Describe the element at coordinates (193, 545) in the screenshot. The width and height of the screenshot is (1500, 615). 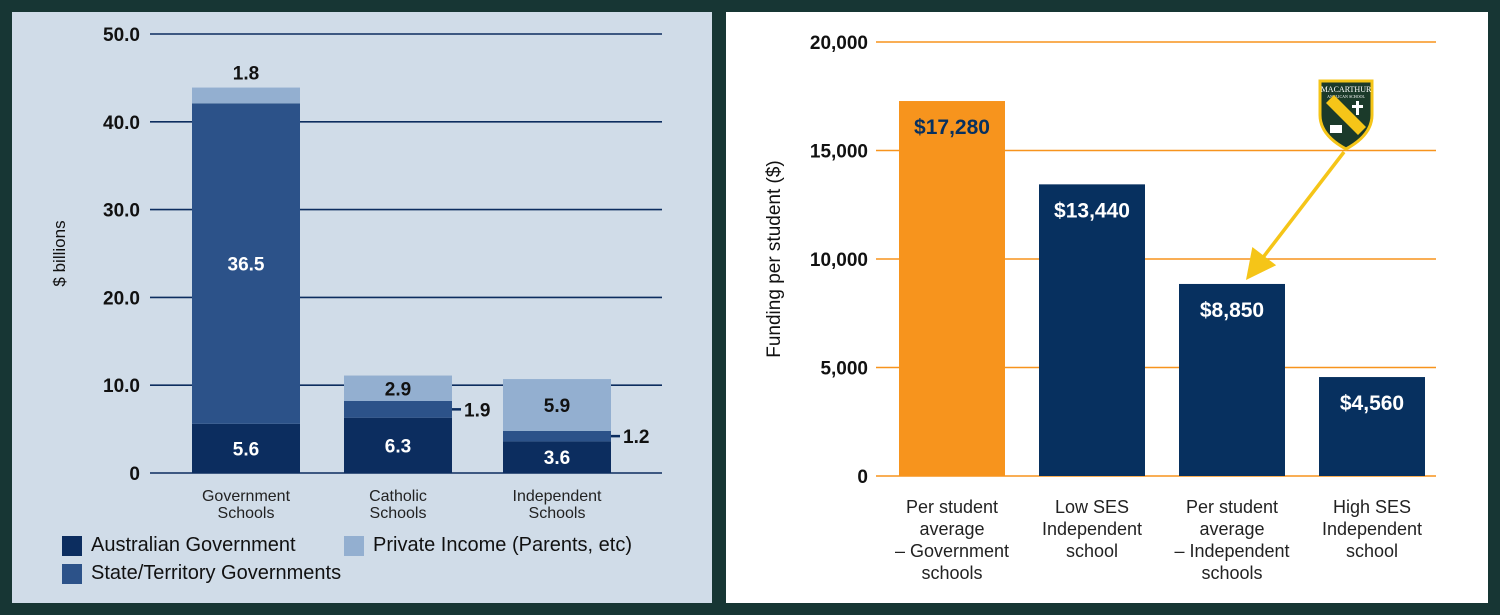
I see `legend-label: Australian Government` at that location.